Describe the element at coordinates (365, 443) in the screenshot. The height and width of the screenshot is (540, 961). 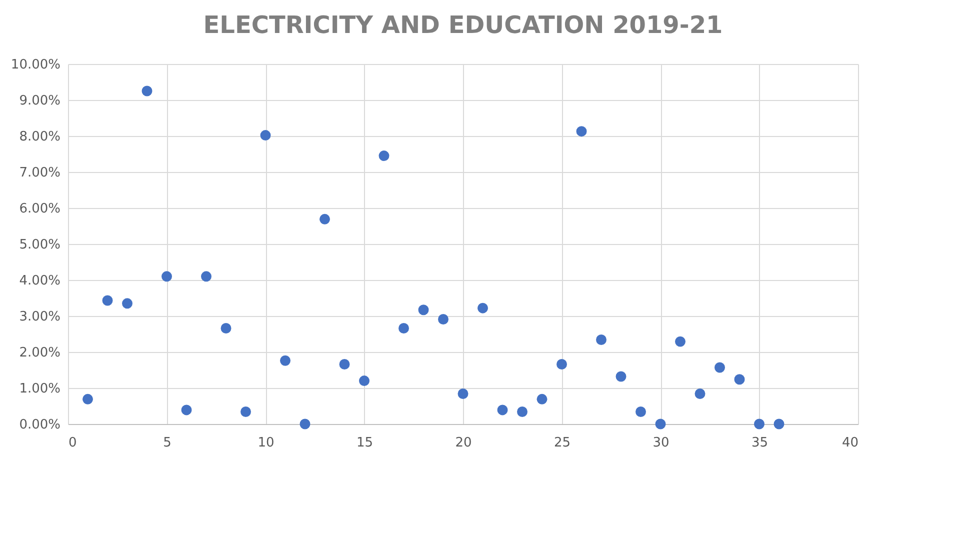
I see `x-tick-label: 15` at that location.